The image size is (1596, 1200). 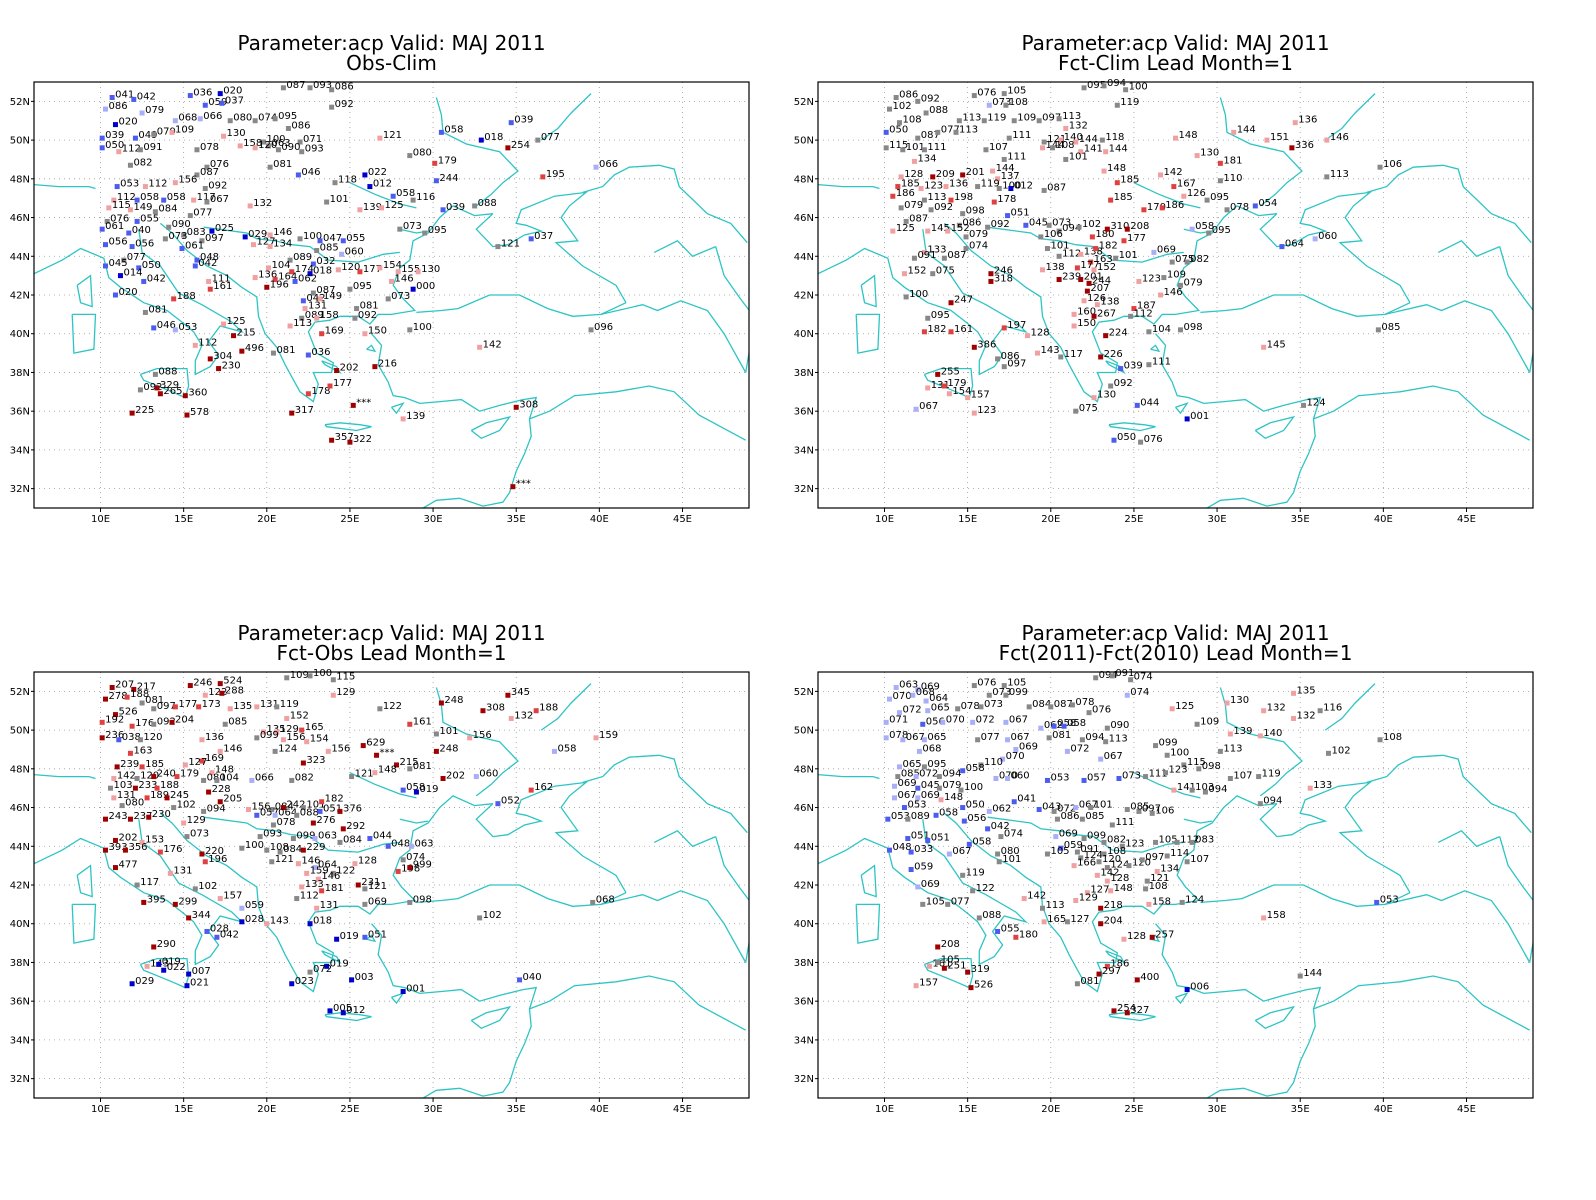 What do you see at coordinates (151, 265) in the screenshot?
I see `station-value-label: 050` at bounding box center [151, 265].